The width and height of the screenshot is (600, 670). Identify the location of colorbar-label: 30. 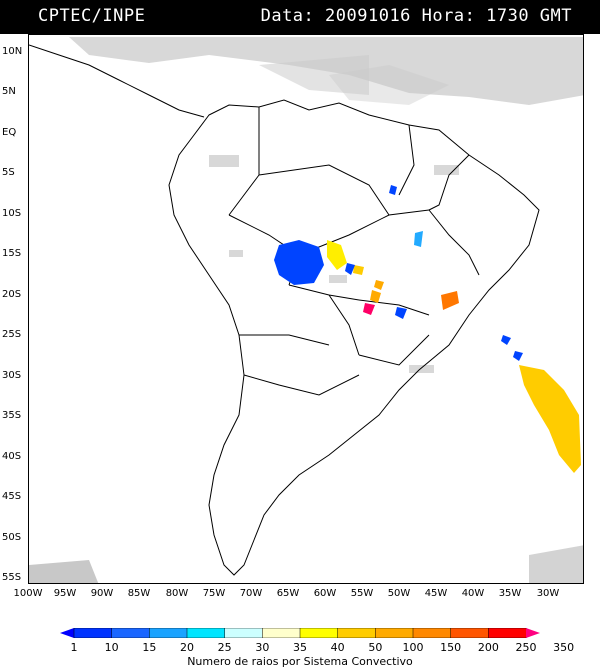
(262, 647).